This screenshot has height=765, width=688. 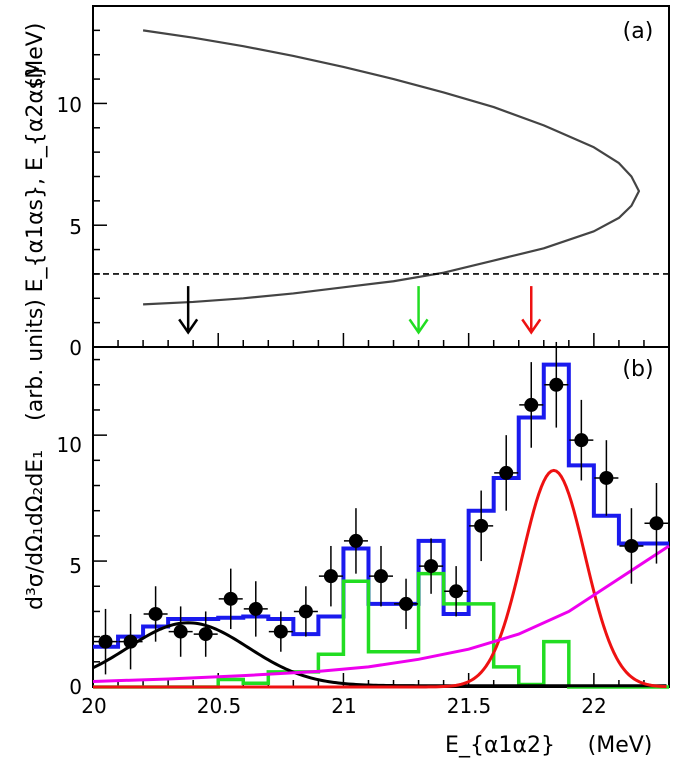 I want to click on panel-b-label: (b), so click(x=637, y=369).